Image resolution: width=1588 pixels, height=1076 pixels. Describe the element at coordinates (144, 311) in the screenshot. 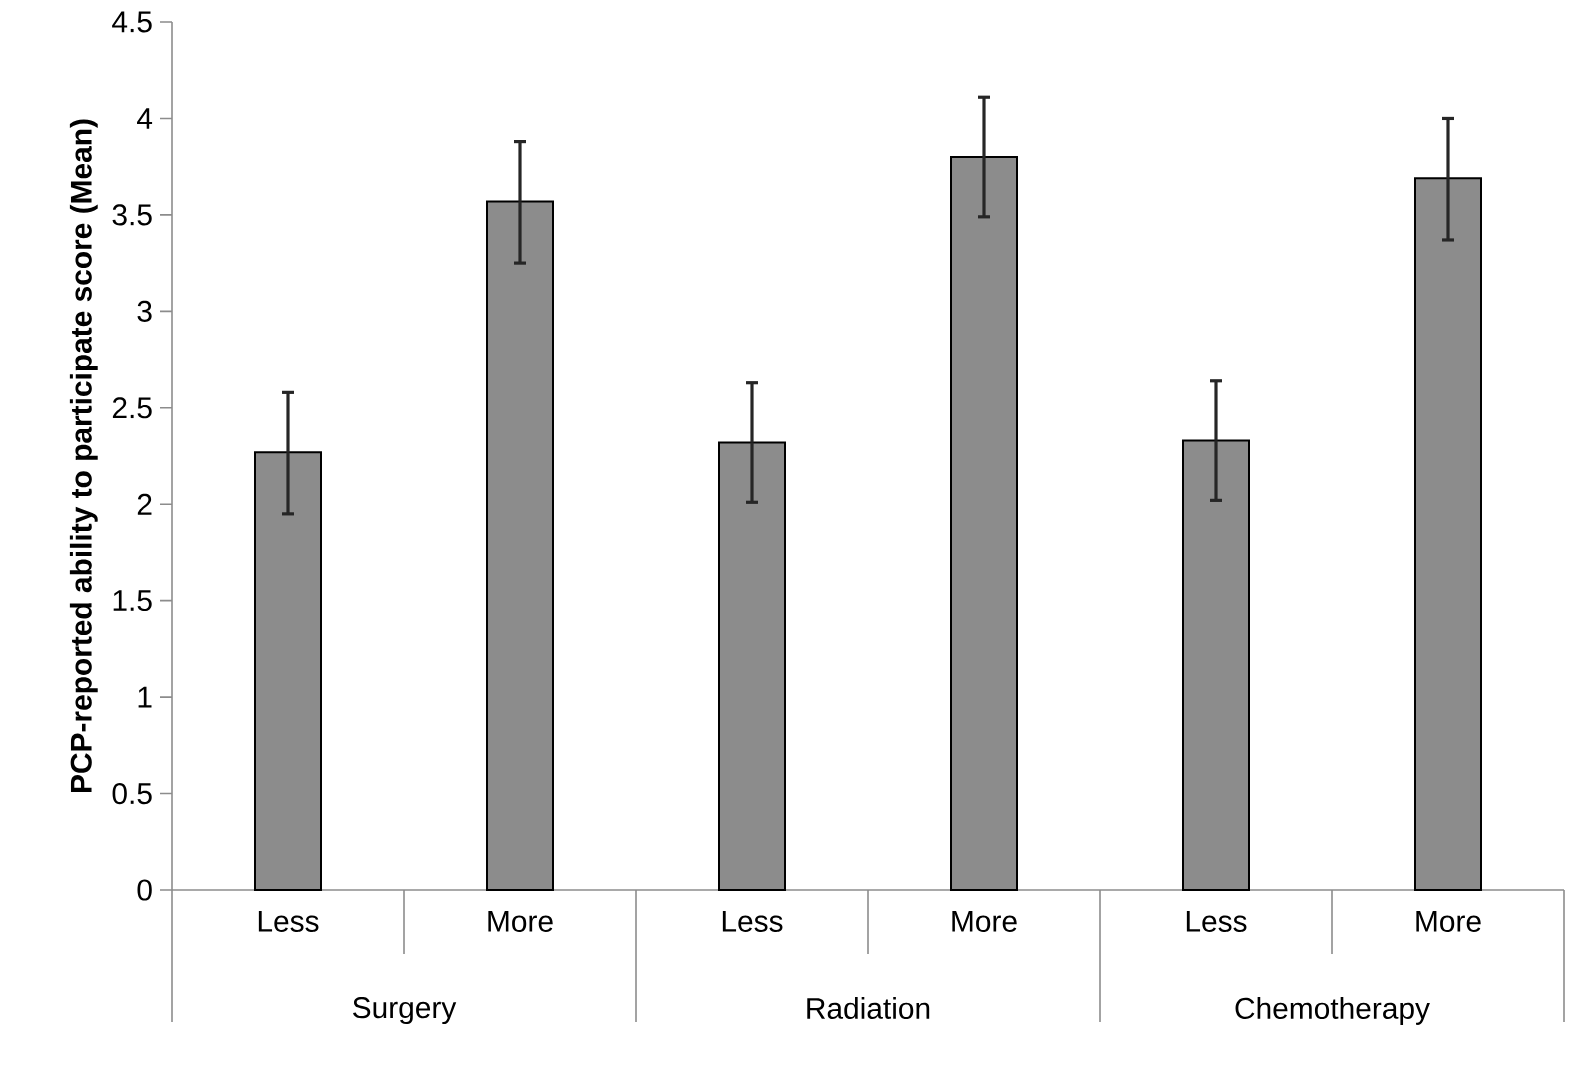

I see `y-tick-label: 3` at that location.